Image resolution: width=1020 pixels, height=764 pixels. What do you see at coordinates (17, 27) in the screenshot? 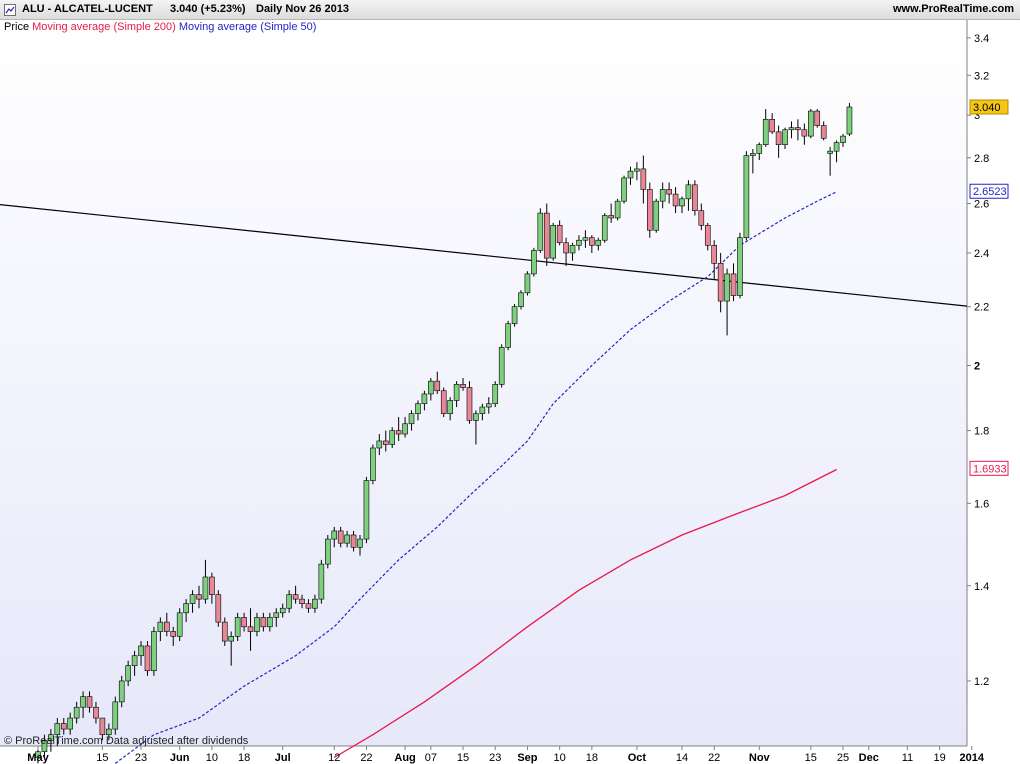
I see `legend-price: Price` at bounding box center [17, 27].